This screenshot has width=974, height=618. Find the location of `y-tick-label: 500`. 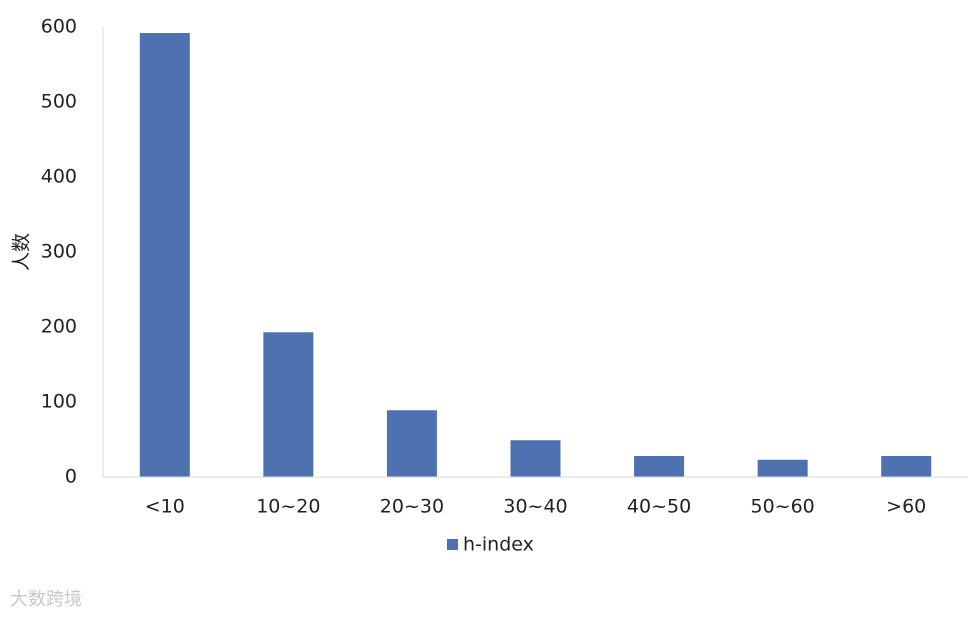

y-tick-label: 500 is located at coordinates (59, 102).